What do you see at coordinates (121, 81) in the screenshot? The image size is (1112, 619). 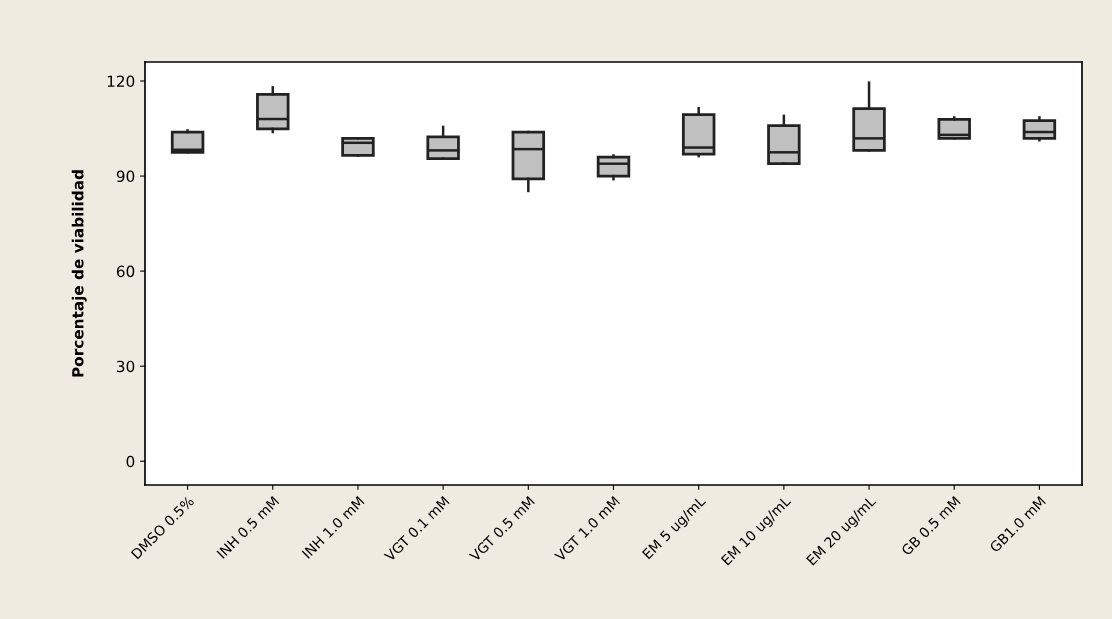 I see `y-tick-label: 120` at bounding box center [121, 81].